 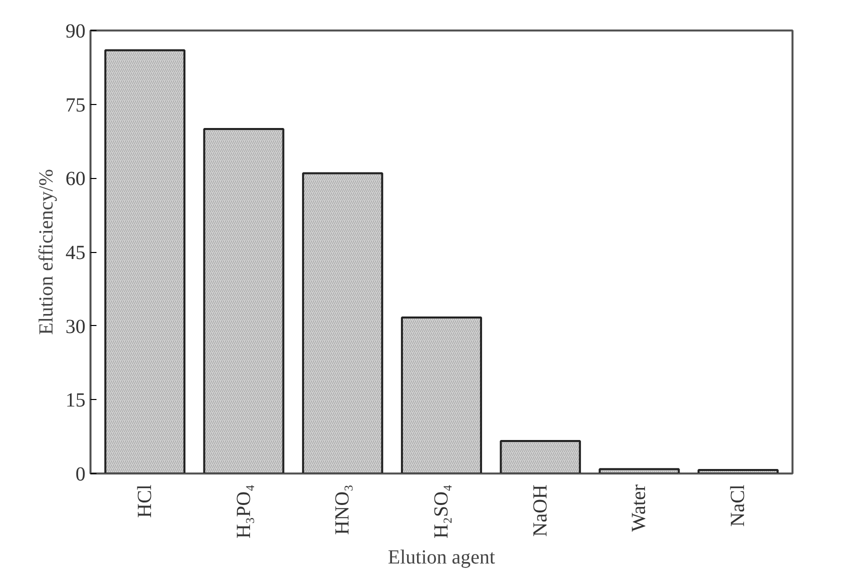 What do you see at coordinates (639, 508) in the screenshot?
I see `x-tick-label: Water` at bounding box center [639, 508].